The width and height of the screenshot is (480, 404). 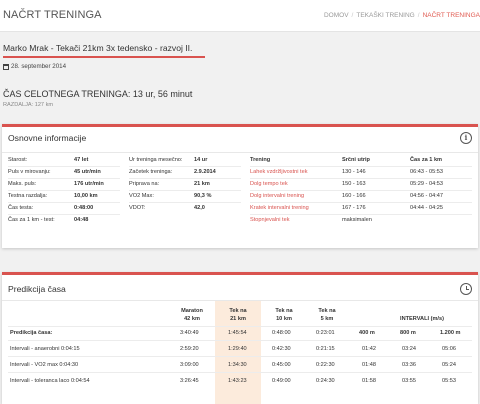 I want to click on info-value: 14 ur, so click(x=201, y=160).